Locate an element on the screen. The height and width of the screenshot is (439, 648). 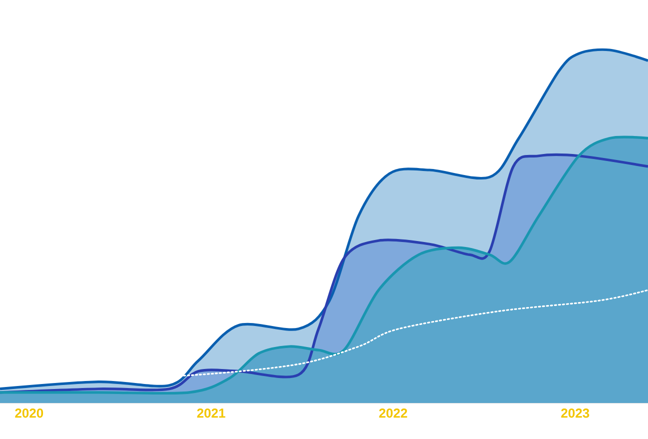
x-tick-label: 2023 is located at coordinates (575, 413).